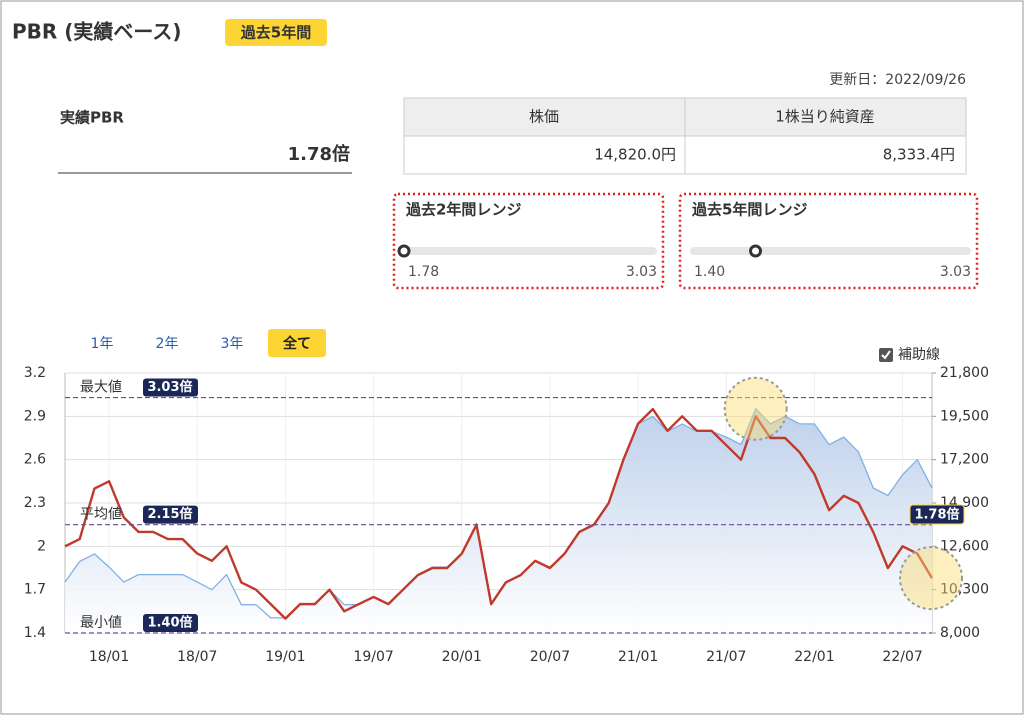 This screenshot has width=1024, height=715. What do you see at coordinates (41, 546) in the screenshot?
I see `y-tick-label: 2` at bounding box center [41, 546].